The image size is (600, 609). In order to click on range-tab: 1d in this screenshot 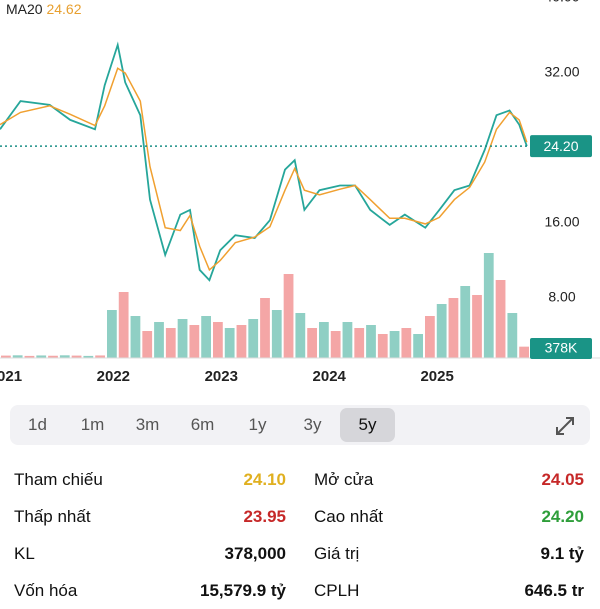, I will do `click(37, 424)`.